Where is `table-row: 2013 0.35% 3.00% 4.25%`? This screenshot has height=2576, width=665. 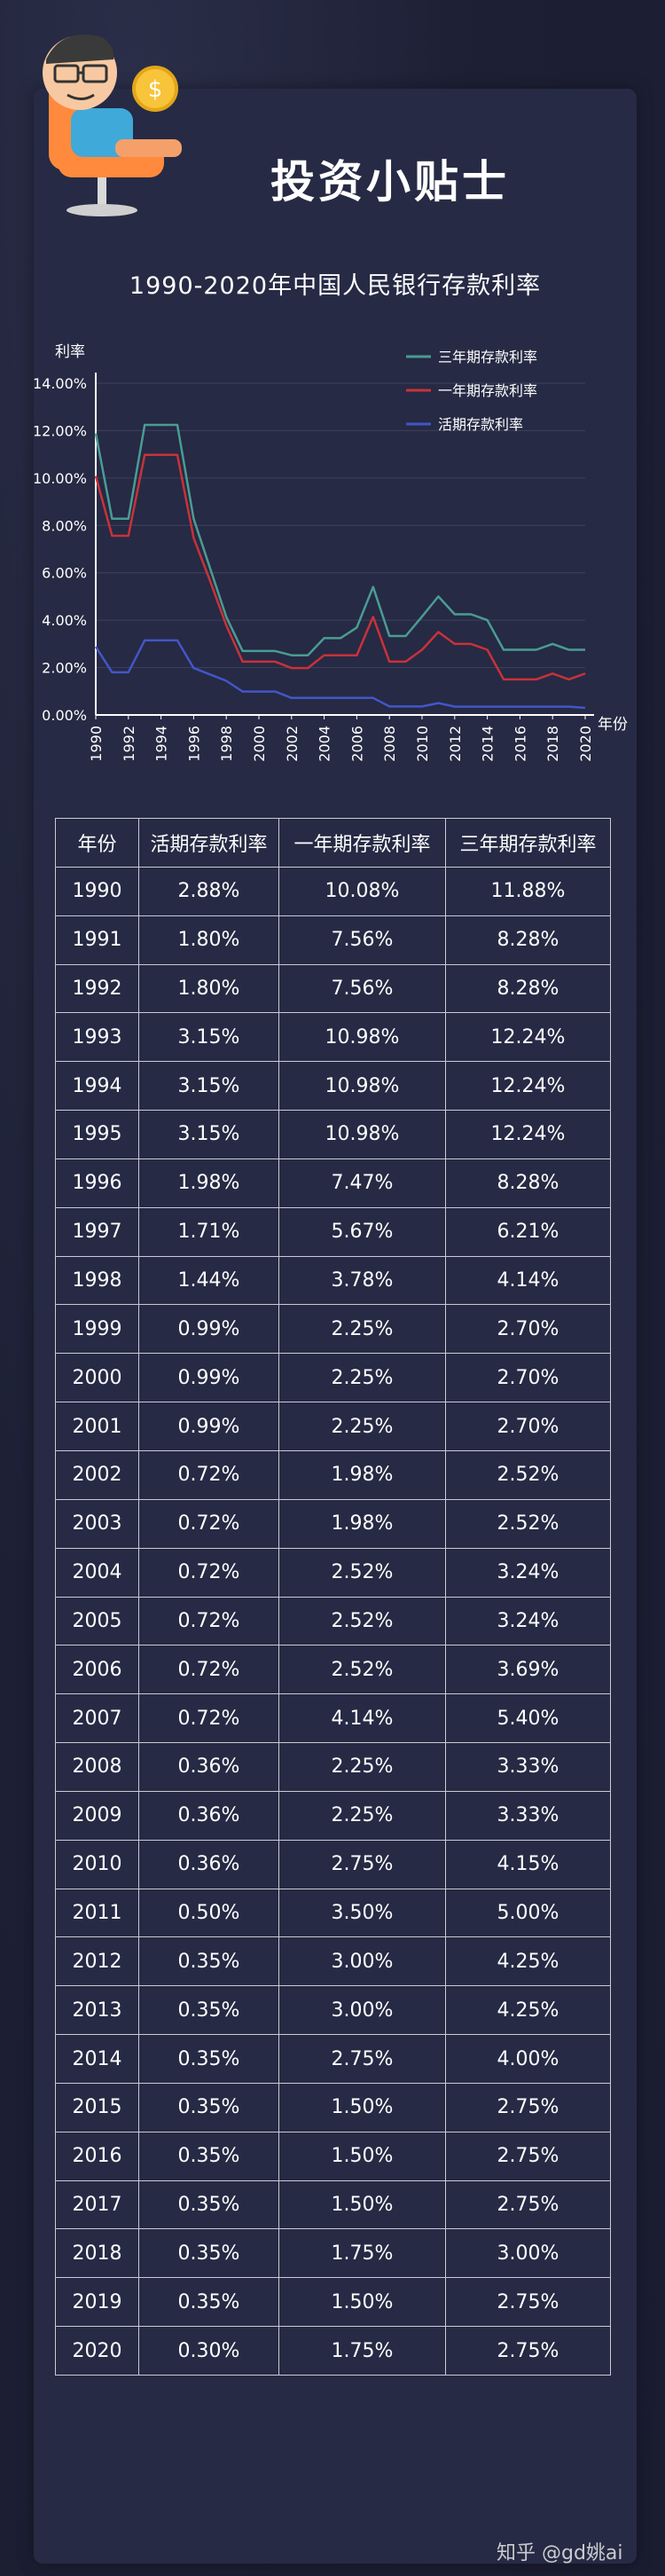 table-row: 2013 0.35% 3.00% 4.25% is located at coordinates (333, 2010).